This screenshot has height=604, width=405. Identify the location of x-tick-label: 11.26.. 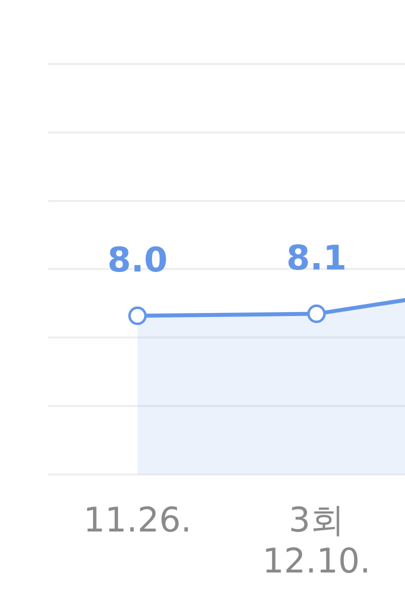
(137, 520).